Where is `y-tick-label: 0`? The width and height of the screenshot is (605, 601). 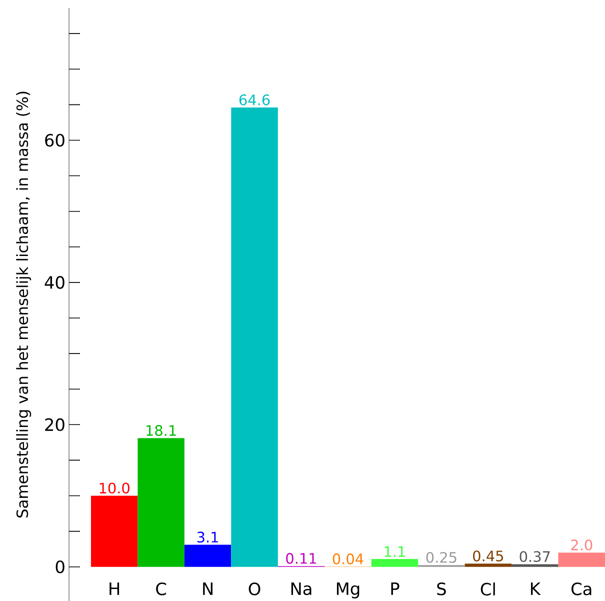
y-tick-label: 0 is located at coordinates (60, 567).